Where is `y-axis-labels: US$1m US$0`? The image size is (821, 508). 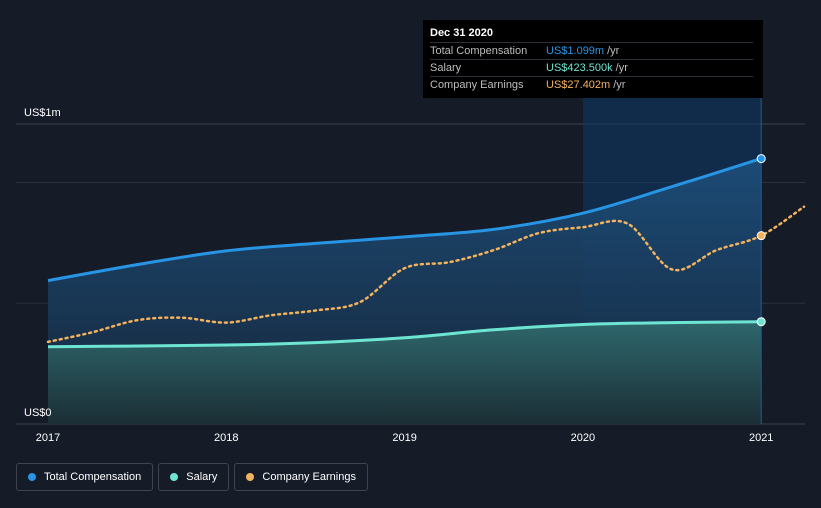
y-axis-labels: US$1m US$0 is located at coordinates (42, 263).